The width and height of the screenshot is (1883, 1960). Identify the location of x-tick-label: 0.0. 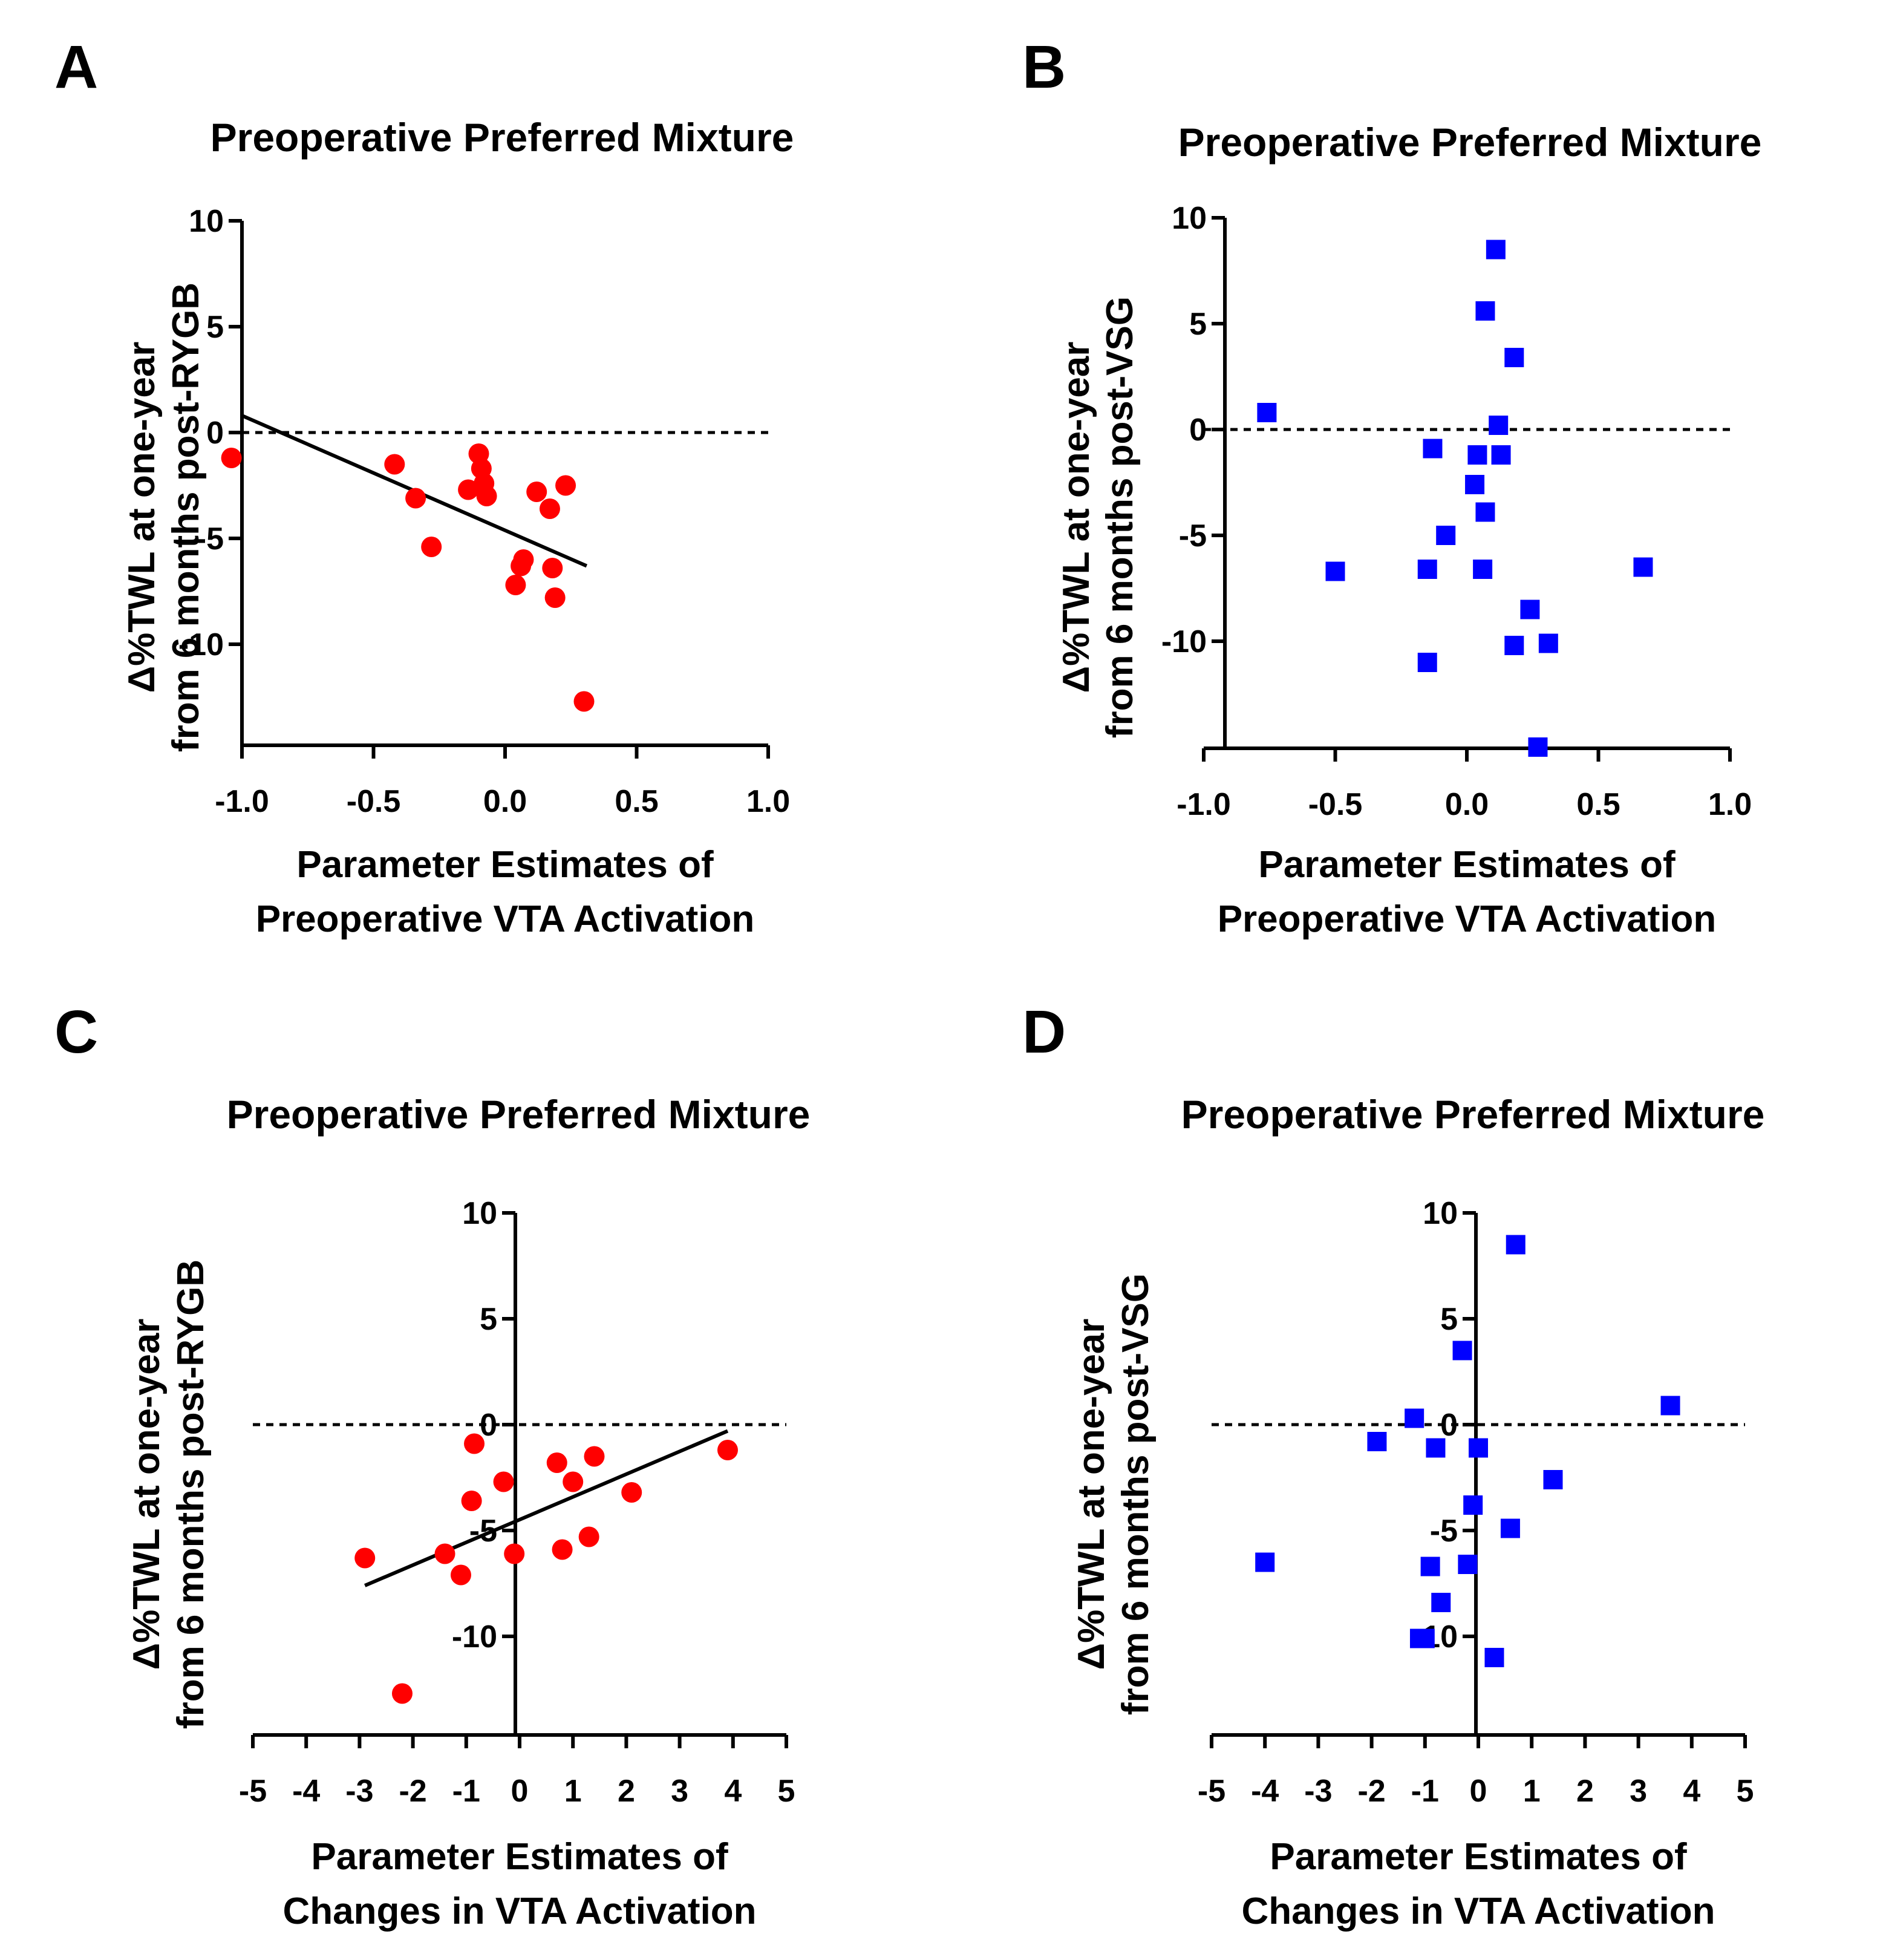
(505, 802).